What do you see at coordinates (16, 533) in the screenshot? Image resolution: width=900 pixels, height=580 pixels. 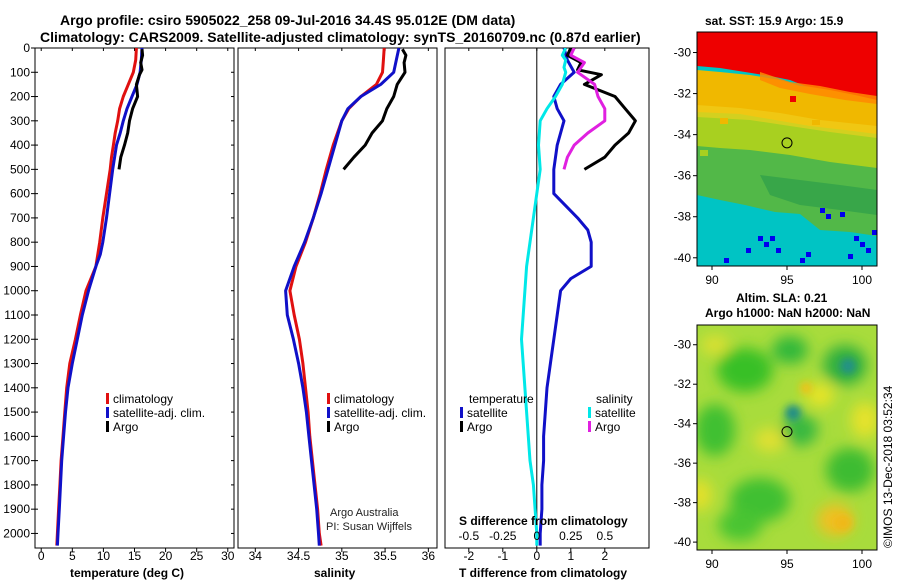 I see `depth-tick-label: 2000` at bounding box center [16, 533].